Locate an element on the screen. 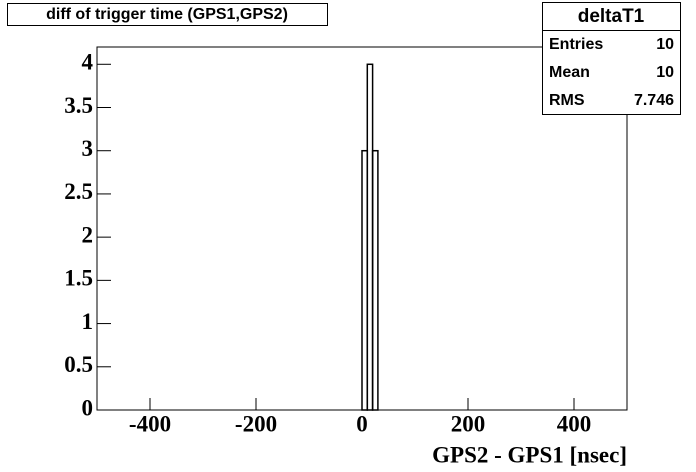  stats-label: RMS is located at coordinates (567, 100).